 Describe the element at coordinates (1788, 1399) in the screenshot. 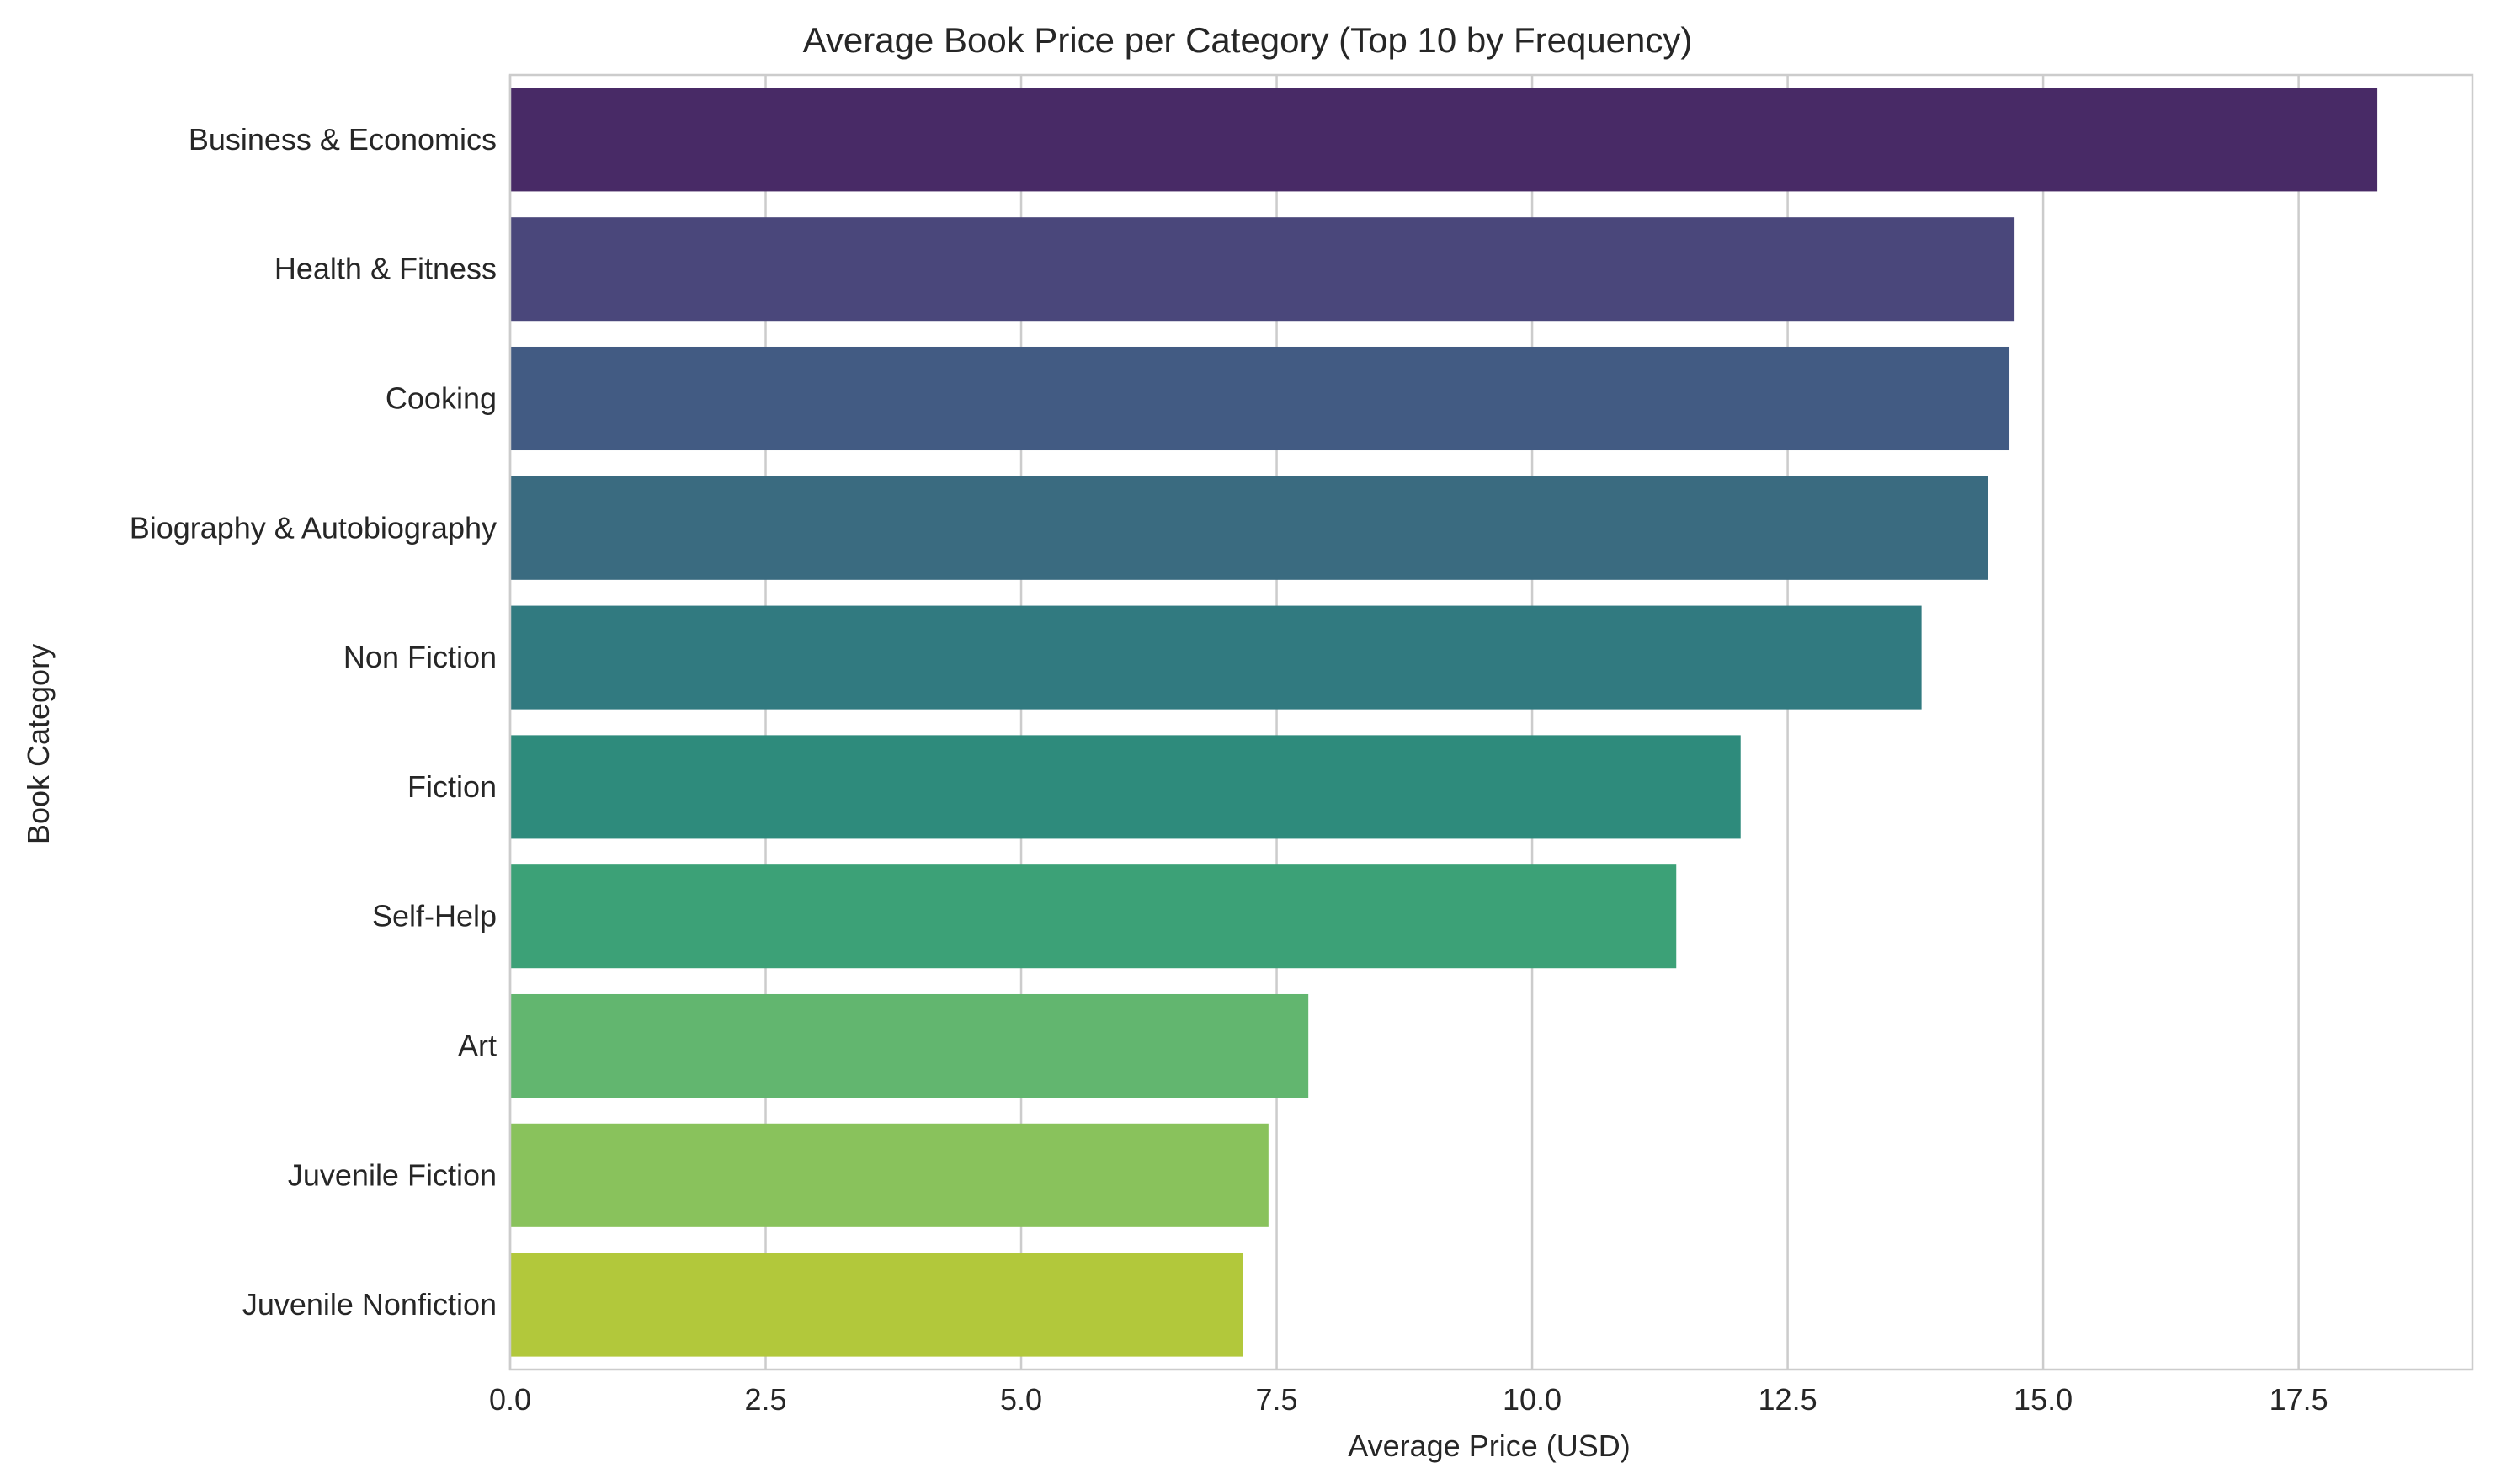

I see `x-tick-label: 12.5` at that location.